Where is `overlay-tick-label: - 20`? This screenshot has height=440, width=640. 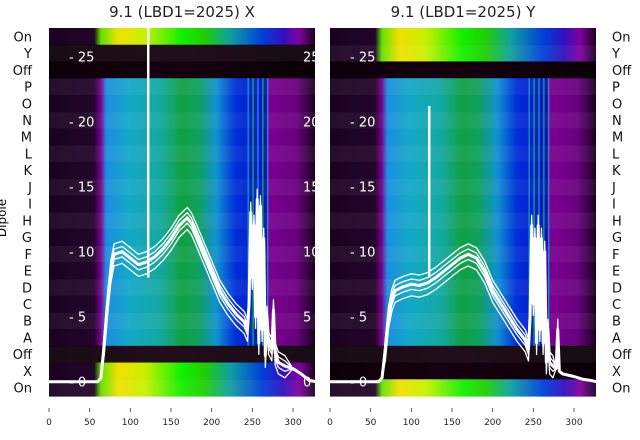
overlay-tick-label: - 20 is located at coordinates (81, 123).